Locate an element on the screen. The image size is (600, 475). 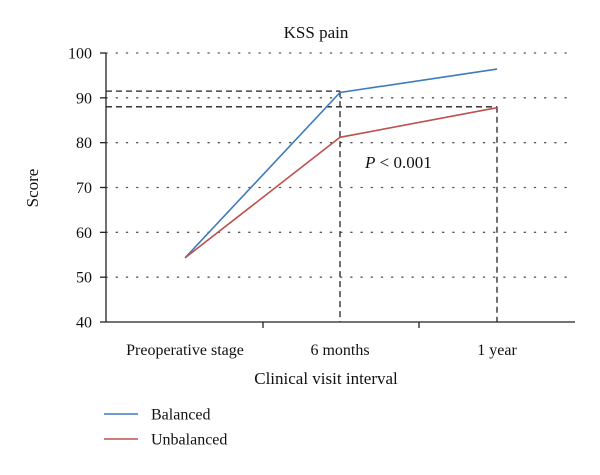
legend: Balanced Unbalanced is located at coordinates (165, 428).